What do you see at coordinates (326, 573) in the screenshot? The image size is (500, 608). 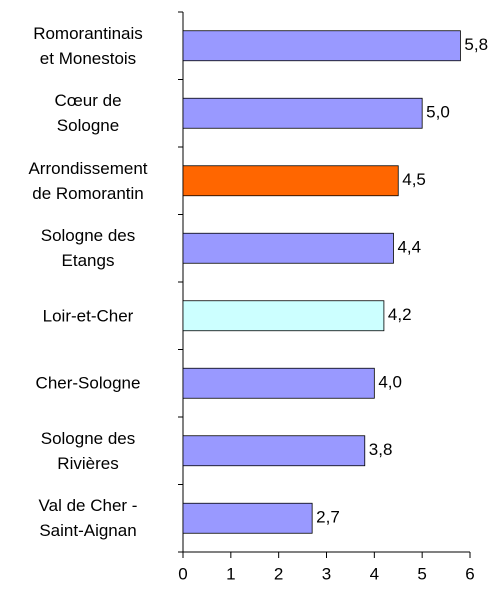 I see `x-tick-label: 3` at bounding box center [326, 573].